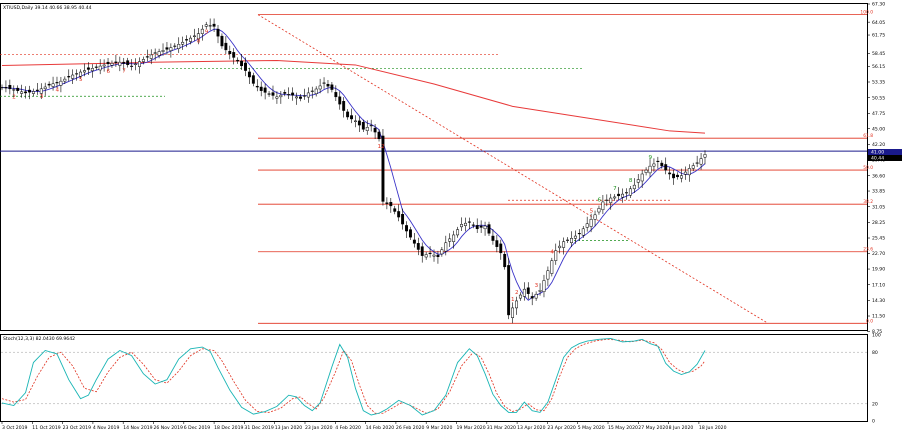 The height and width of the screenshot is (432, 902). Describe the element at coordinates (713, 428) in the screenshot. I see `time-tick-label: 18 Jun 2020` at that location.